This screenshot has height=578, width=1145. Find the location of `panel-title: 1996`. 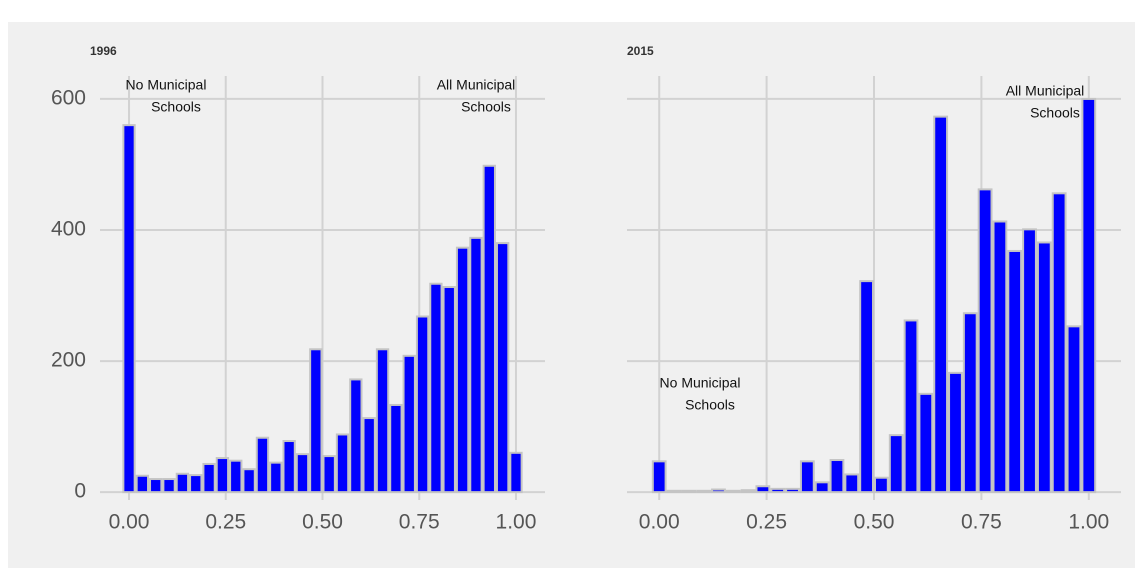

panel-title: 1996 is located at coordinates (103, 51).